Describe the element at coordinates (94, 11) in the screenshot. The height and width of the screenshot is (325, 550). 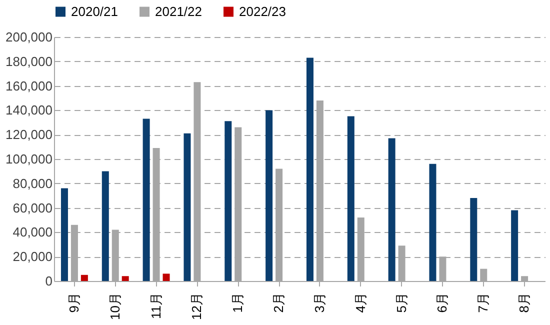
I see `legend-label: 2020/21` at that location.